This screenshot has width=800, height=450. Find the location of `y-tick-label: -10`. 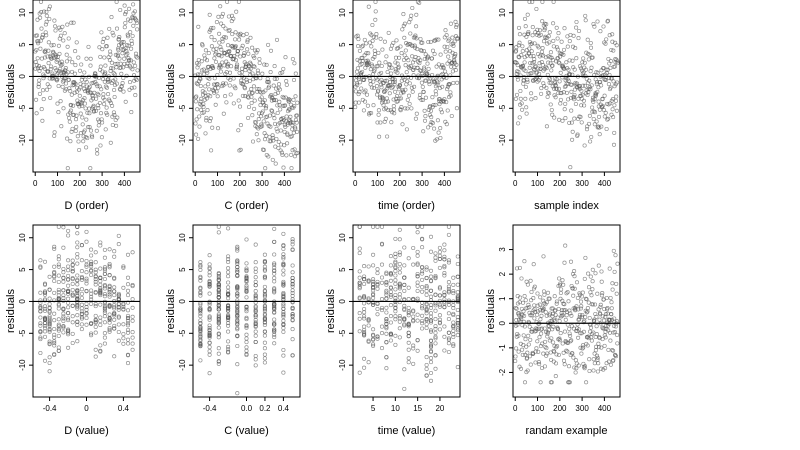

y-tick-label: -10 is located at coordinates (342, 365).